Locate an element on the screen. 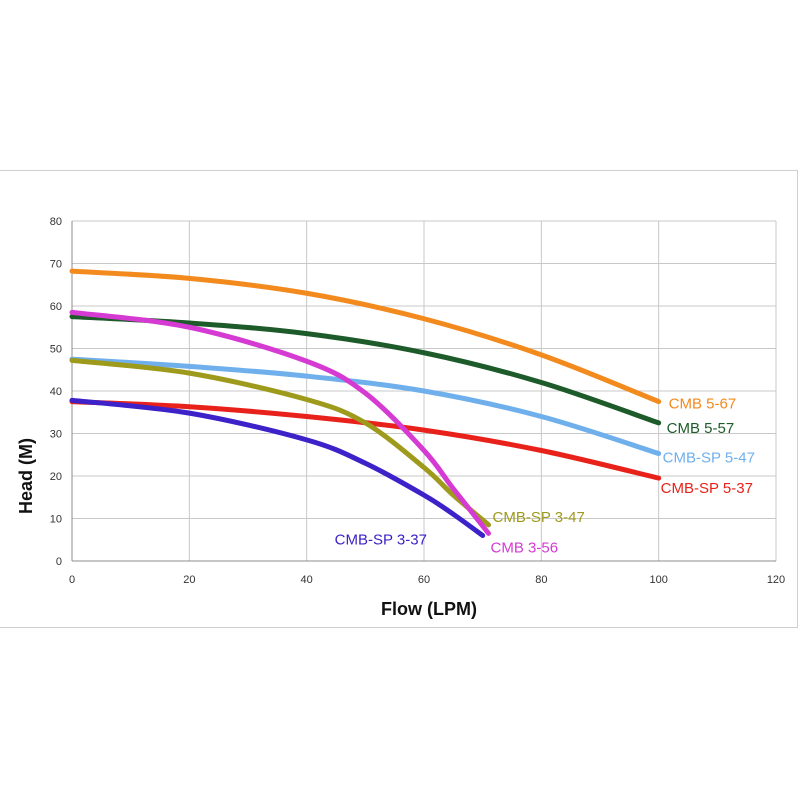 This screenshot has height=800, width=800. series-label-cmb-sp-3-37: CMB-SP 3-37 is located at coordinates (381, 540).